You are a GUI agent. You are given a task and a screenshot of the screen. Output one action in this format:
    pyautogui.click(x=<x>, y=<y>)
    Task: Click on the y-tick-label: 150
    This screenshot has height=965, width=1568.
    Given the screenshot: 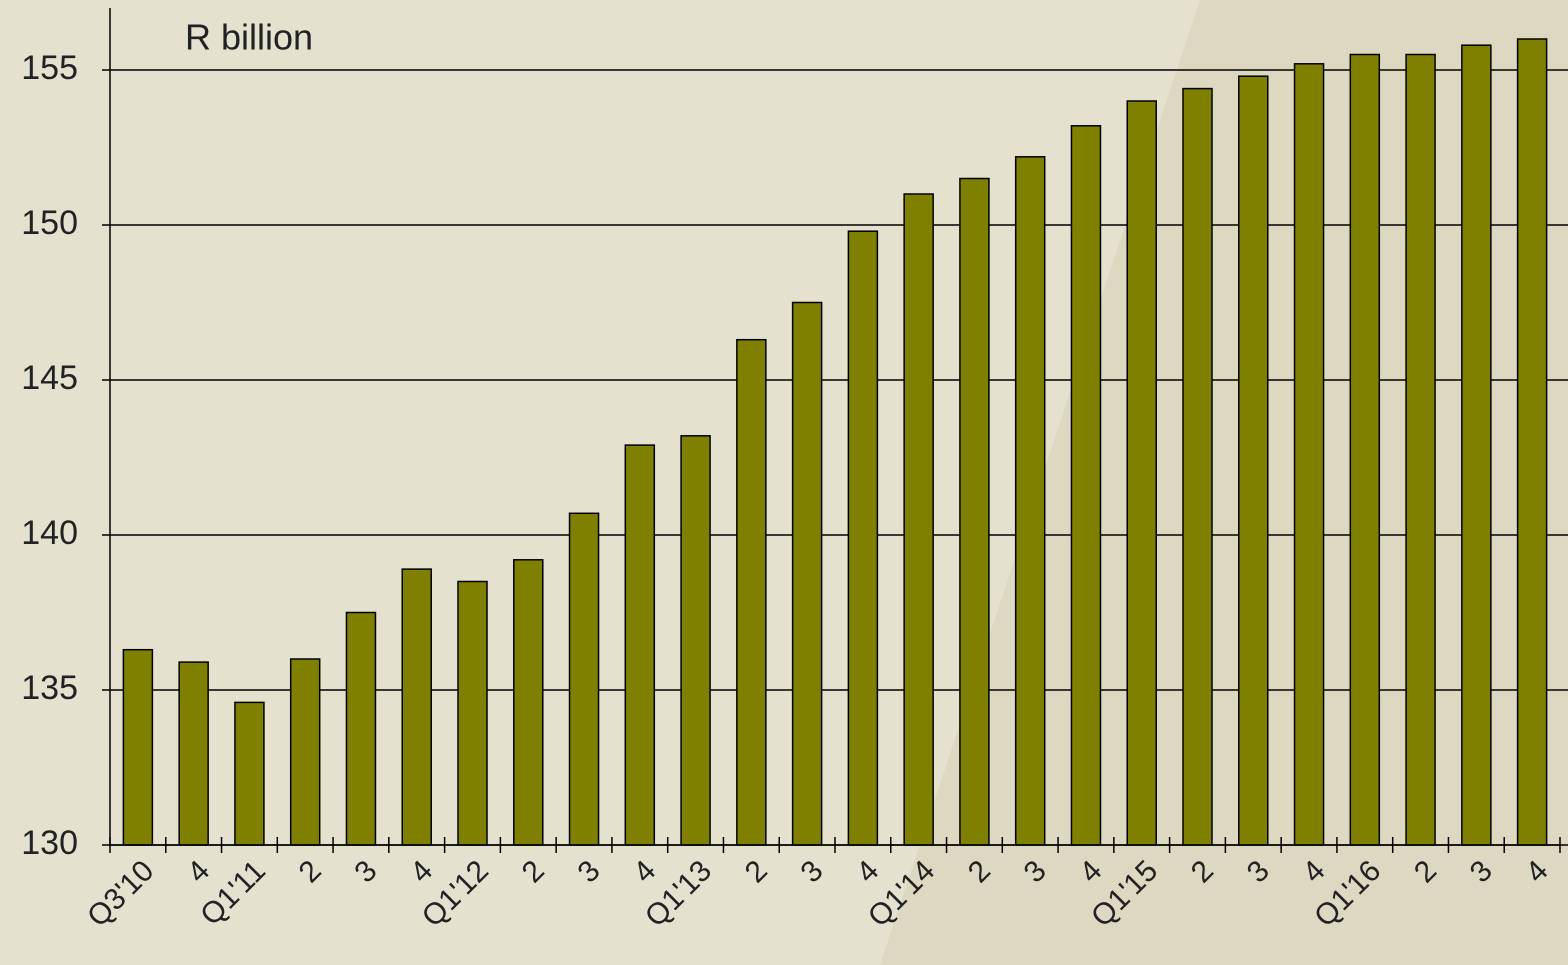 What is the action you would take?
    pyautogui.click(x=49, y=223)
    